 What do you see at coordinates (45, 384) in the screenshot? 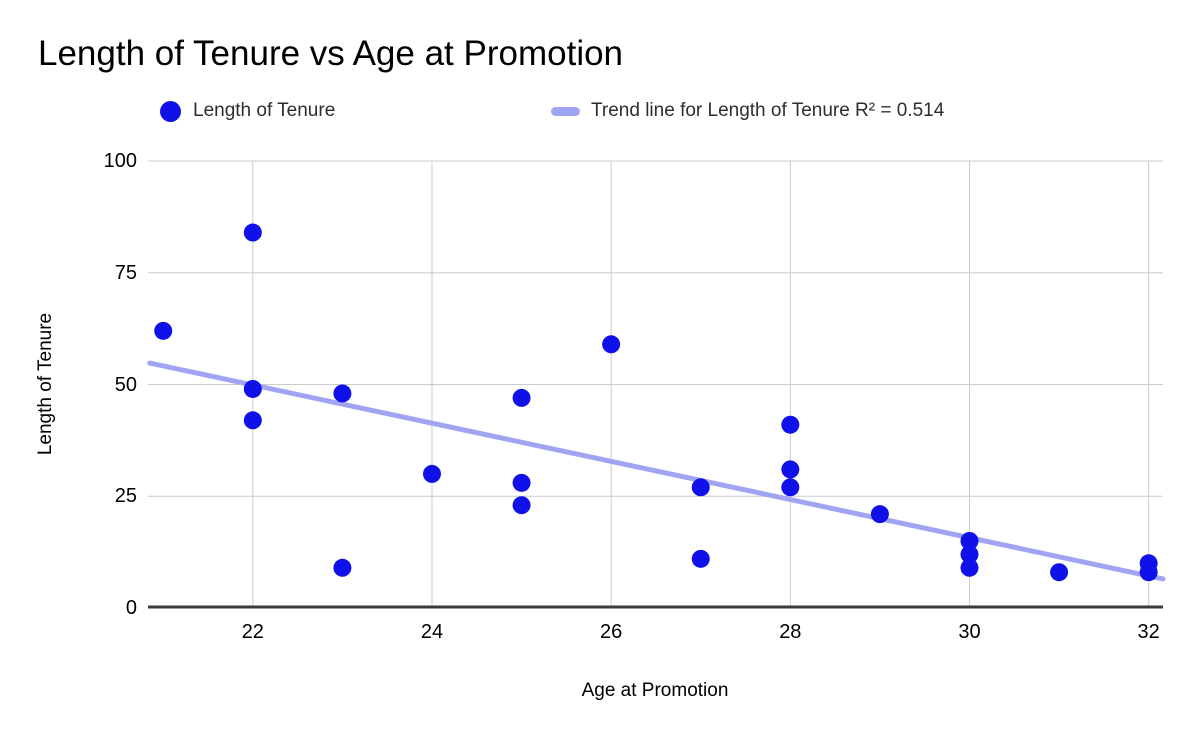
I see `y-axis-title: Length of Tenure` at bounding box center [45, 384].